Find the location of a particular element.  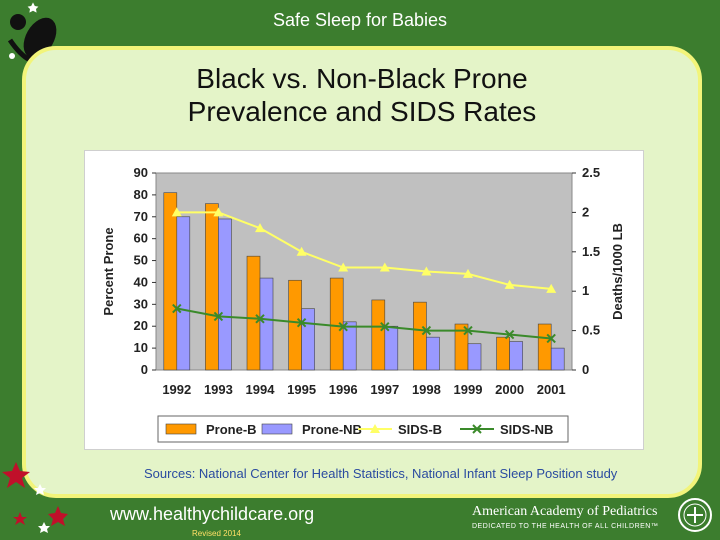

line-sids-b is located at coordinates (364, 250).